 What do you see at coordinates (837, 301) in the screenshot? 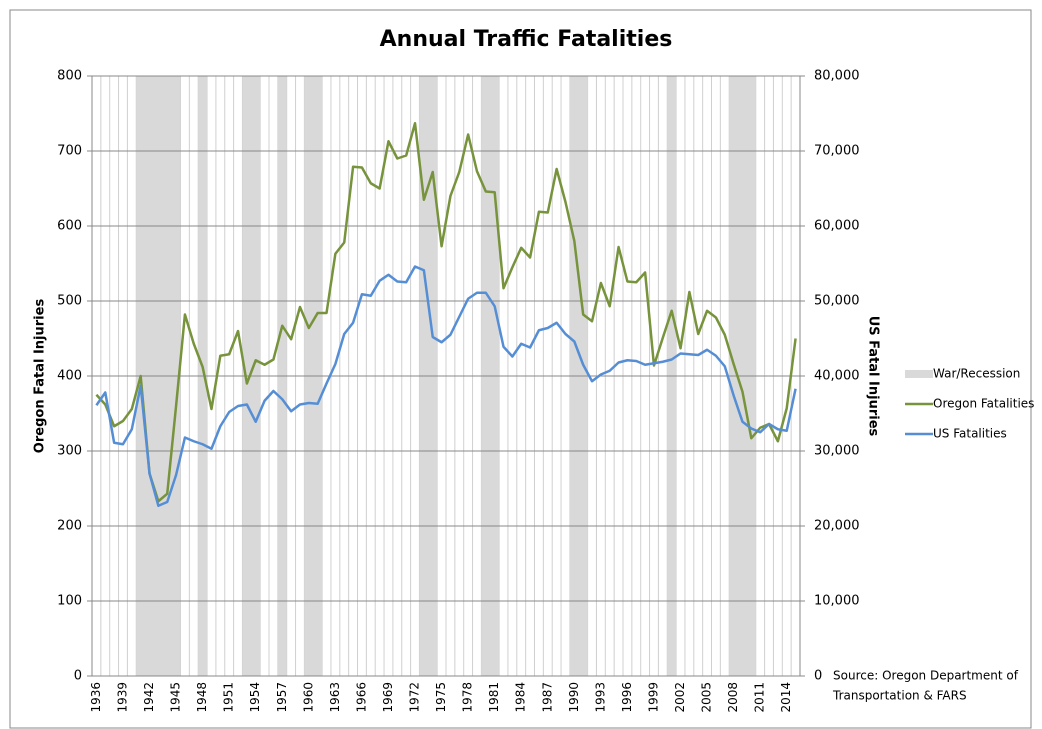
I see `y2-tick-label: 50,000` at bounding box center [837, 301].